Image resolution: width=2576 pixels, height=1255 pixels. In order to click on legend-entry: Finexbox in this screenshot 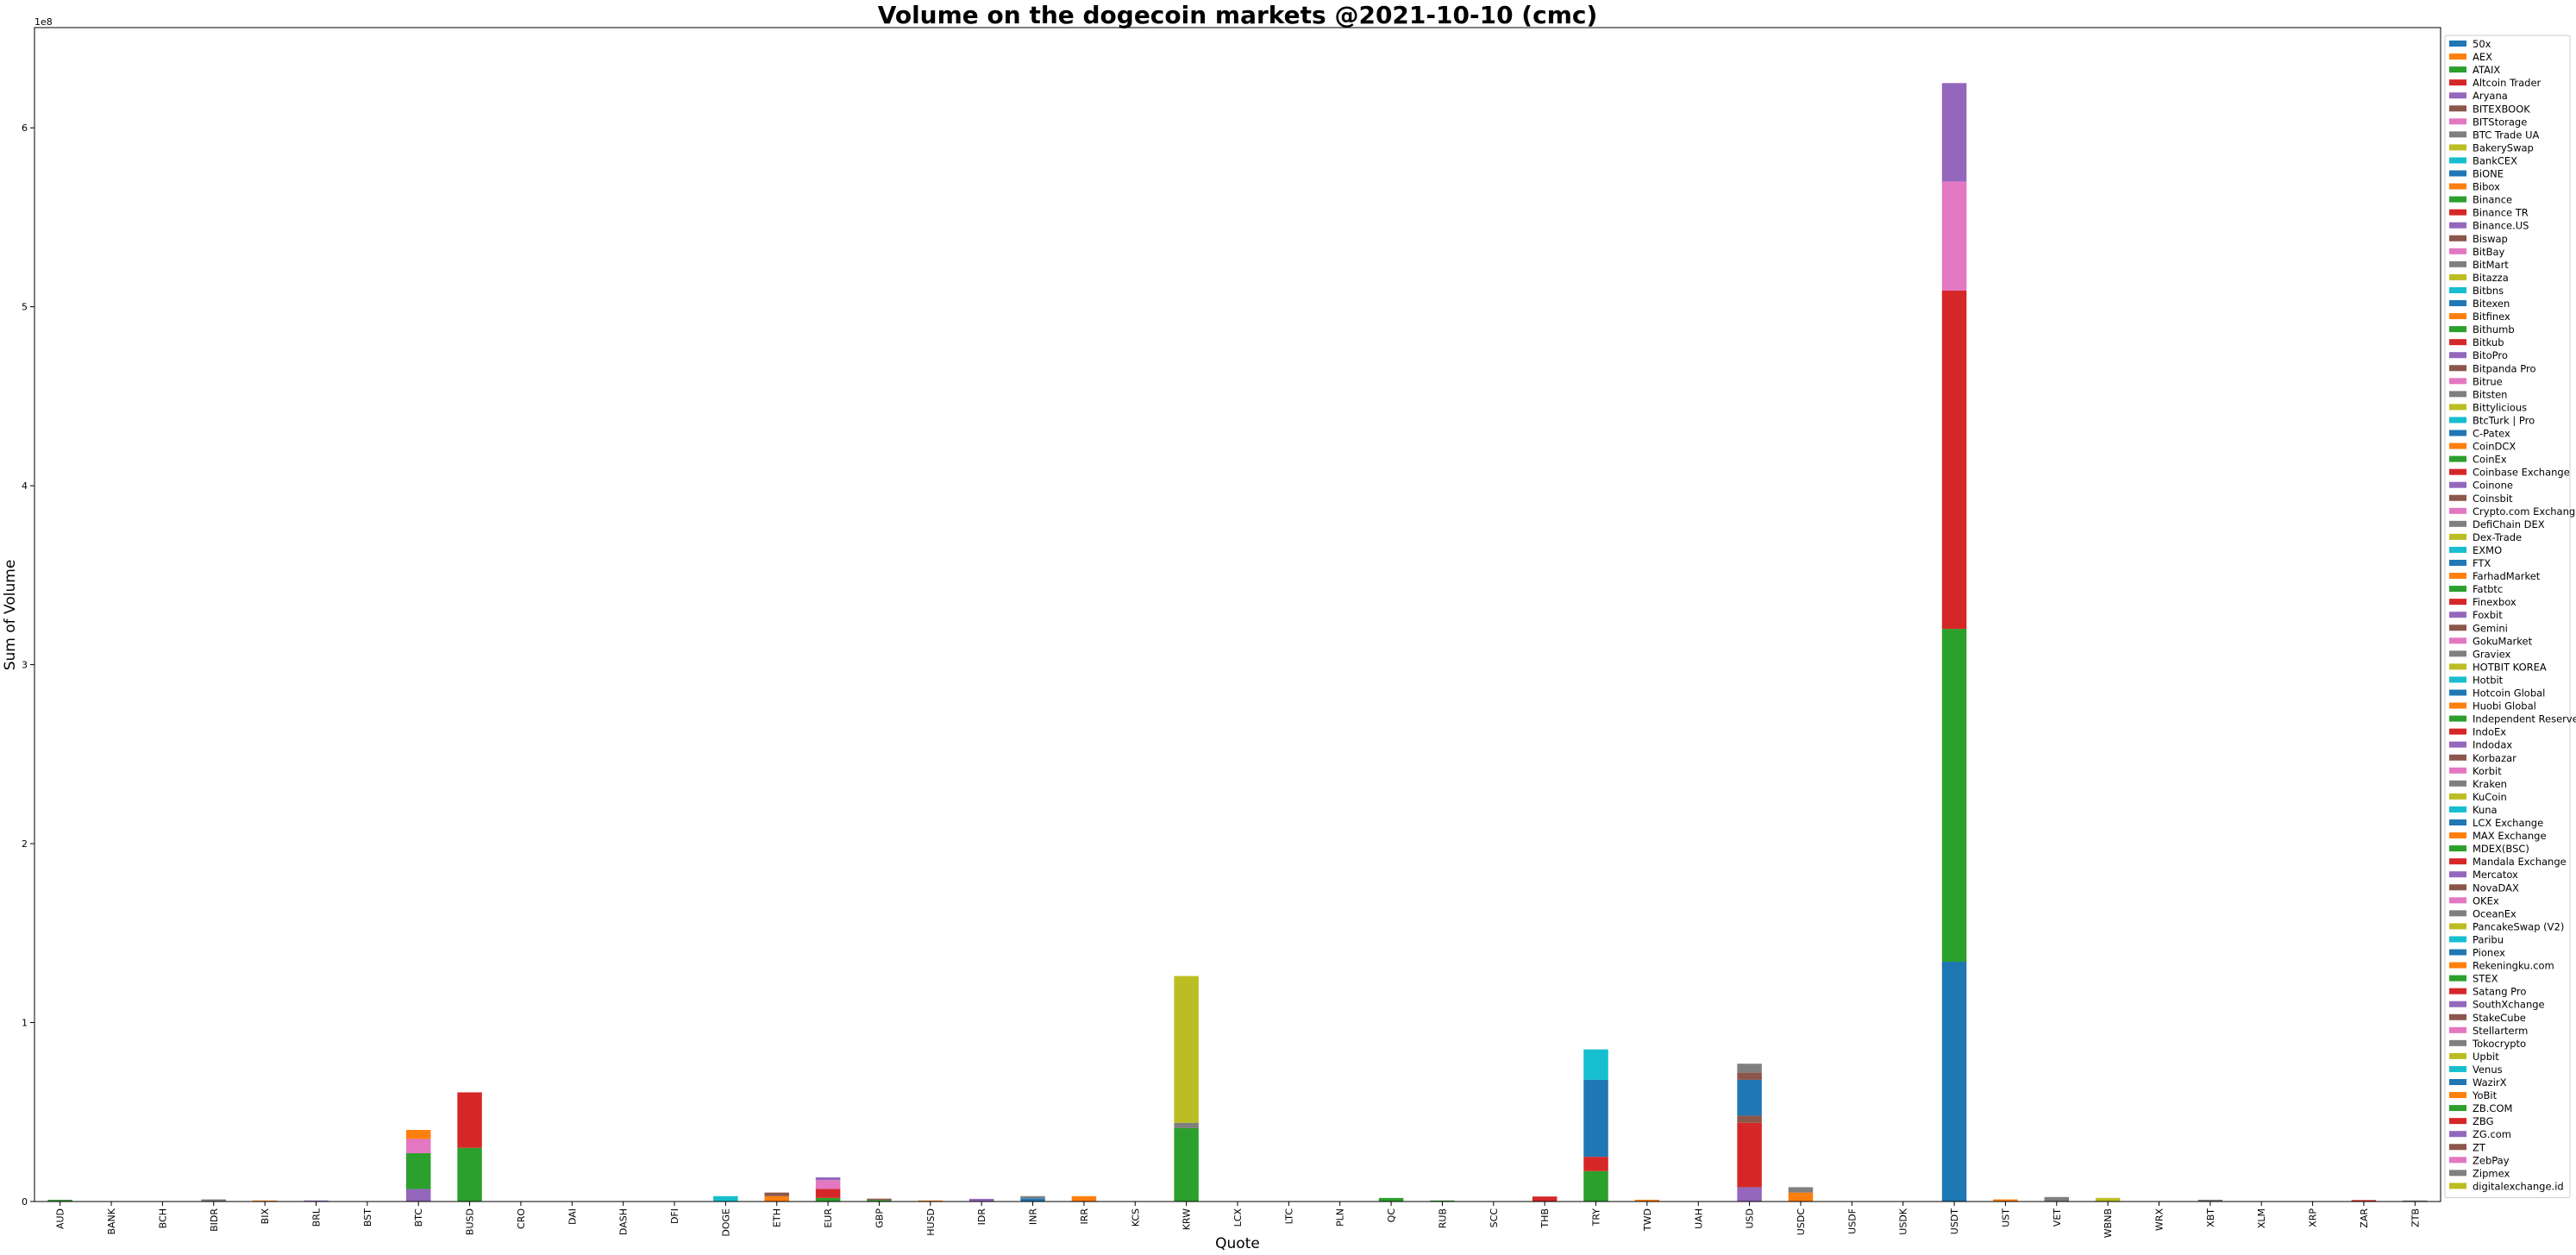, I will do `click(2494, 602)`.